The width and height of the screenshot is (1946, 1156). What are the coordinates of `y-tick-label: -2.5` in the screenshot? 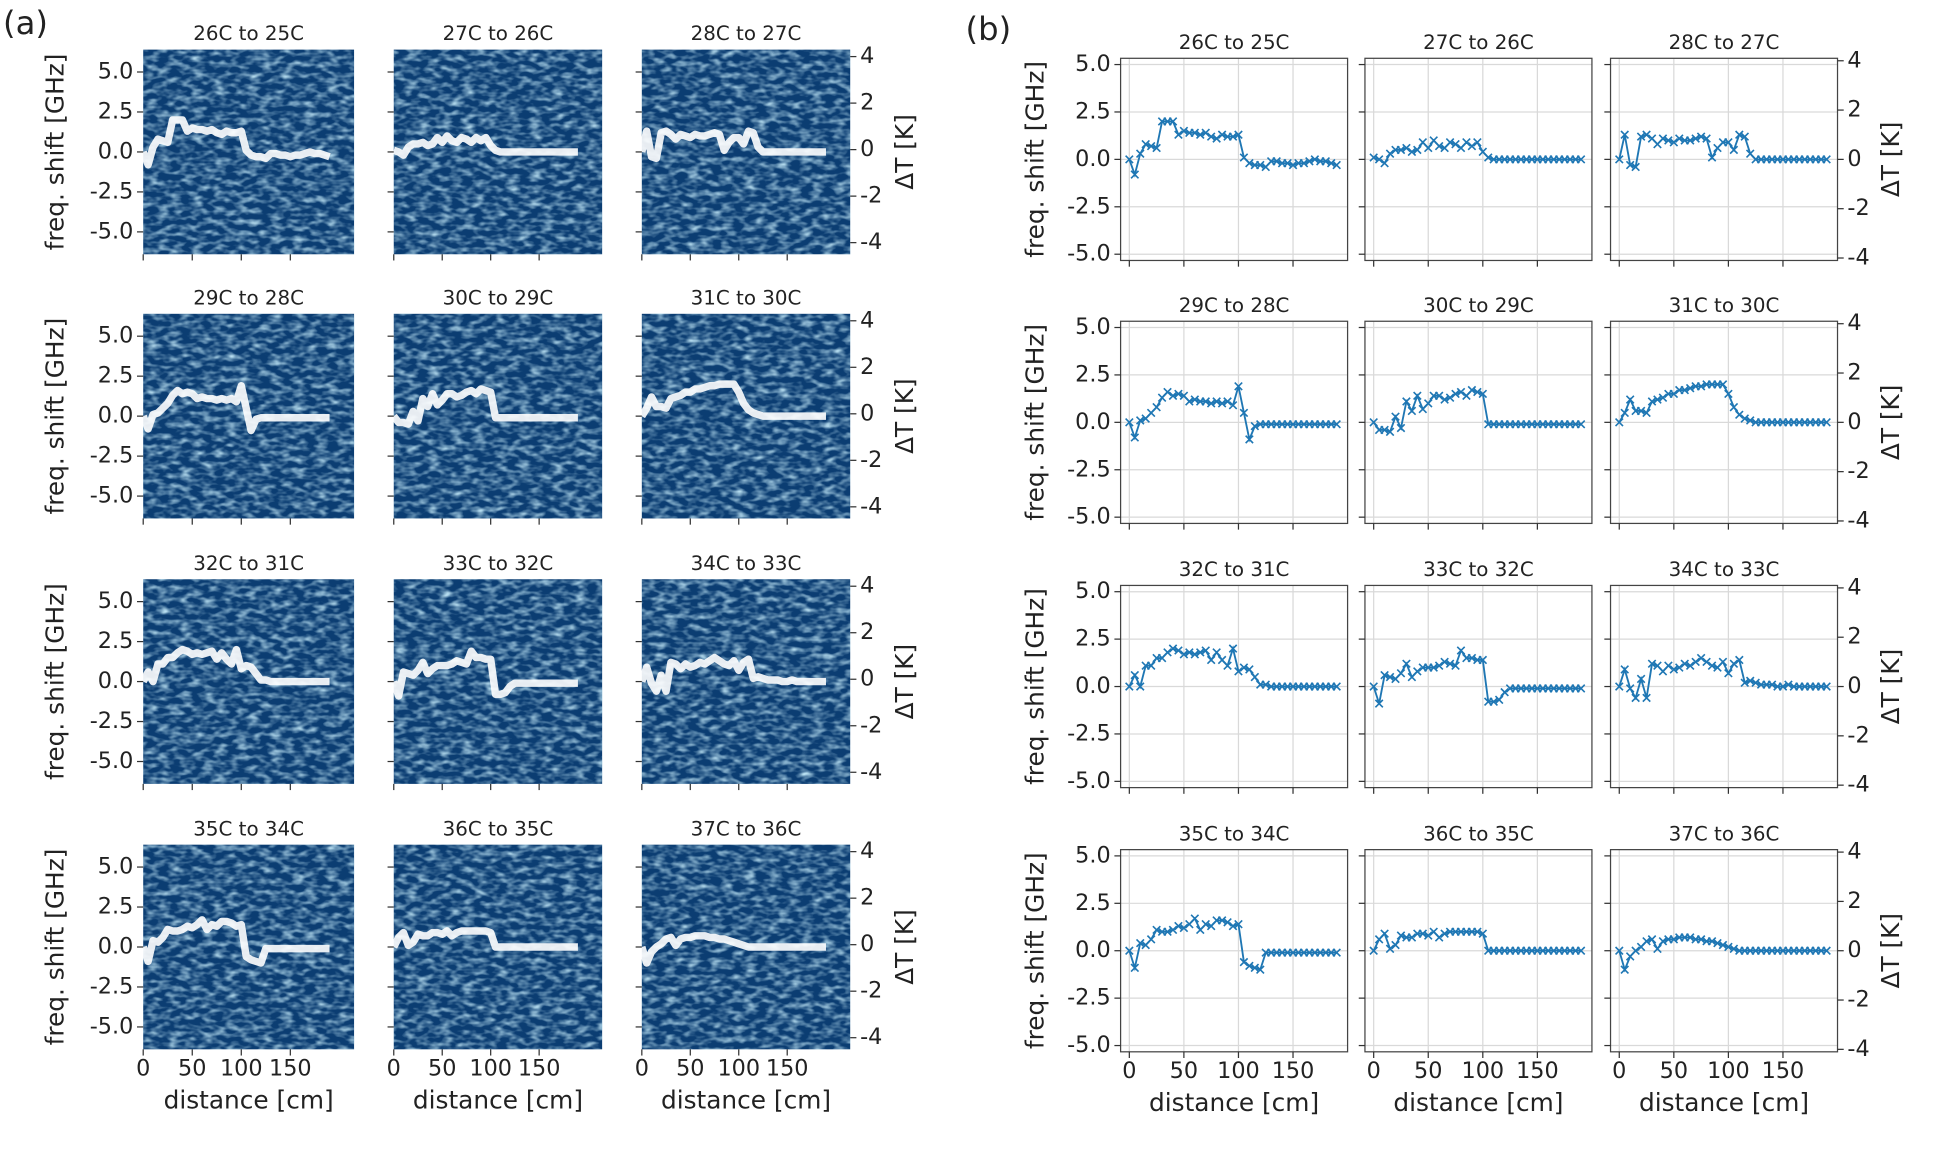 It's located at (112, 721).